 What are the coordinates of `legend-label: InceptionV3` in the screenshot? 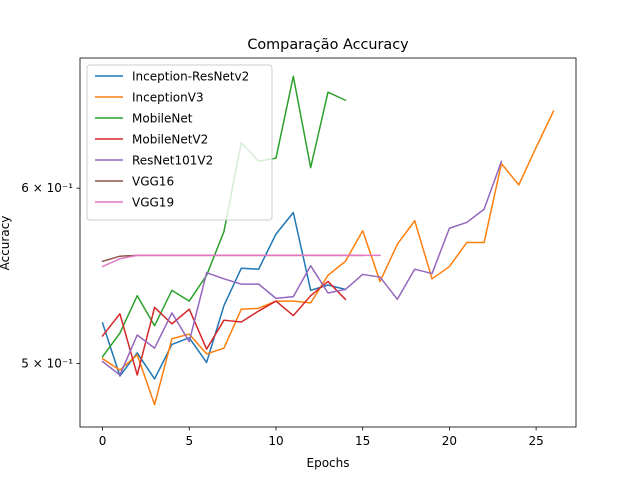 It's located at (168, 98).